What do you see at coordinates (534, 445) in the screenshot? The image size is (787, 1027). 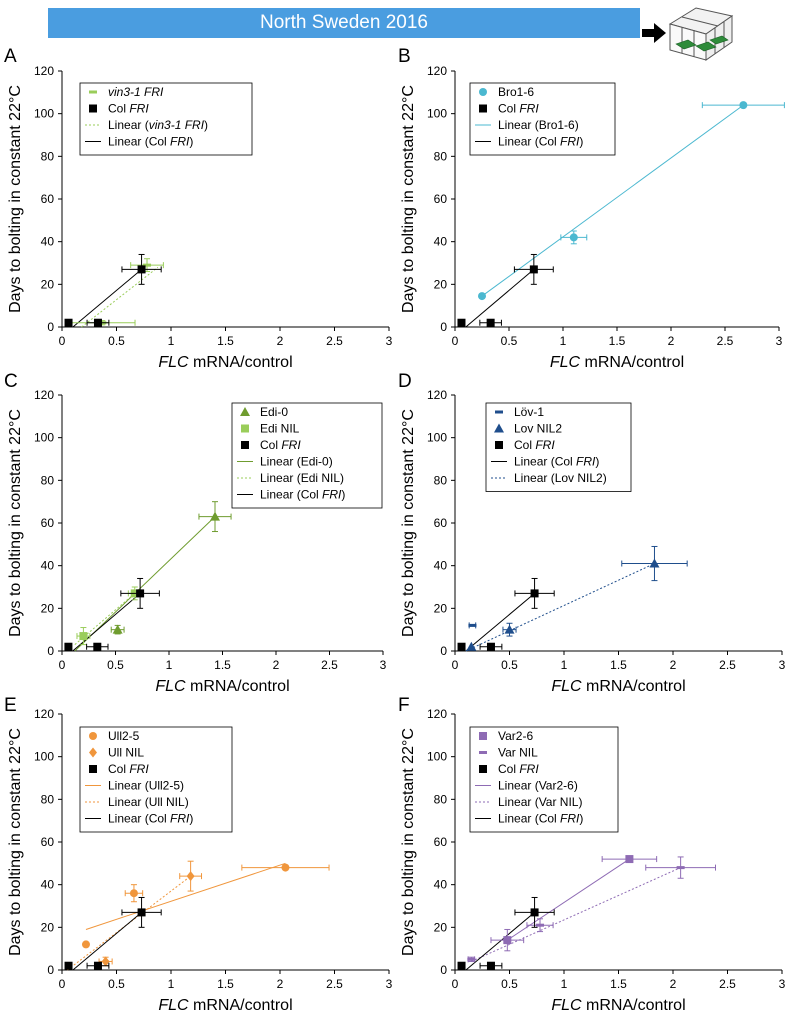 I see `legend-label: Col FRI` at bounding box center [534, 445].